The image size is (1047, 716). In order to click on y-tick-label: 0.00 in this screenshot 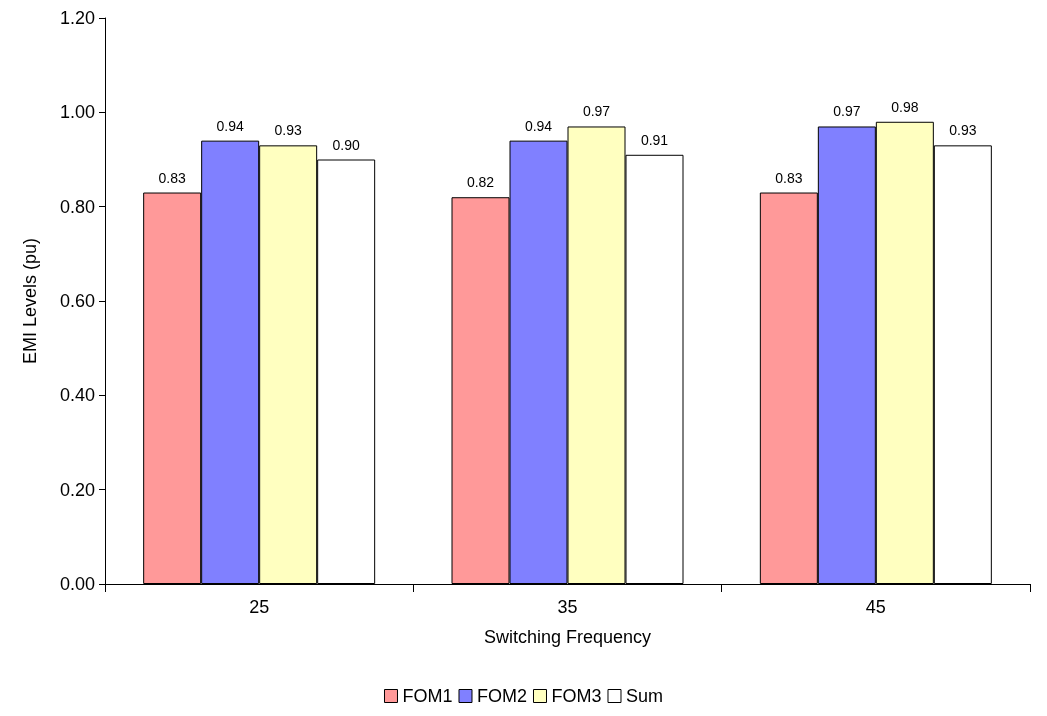, I will do `click(77, 584)`.